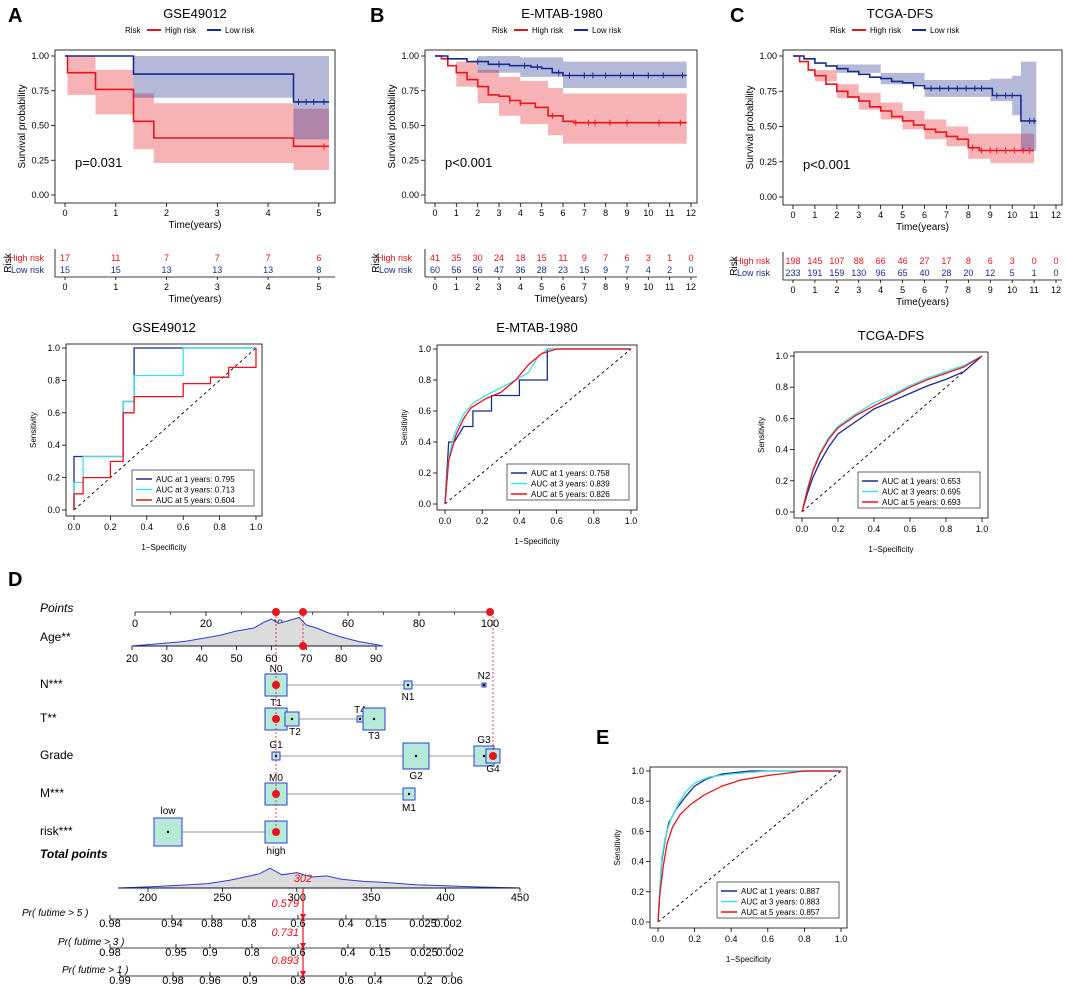 The image size is (1065, 989). What do you see at coordinates (792, 273) in the screenshot?
I see `risk-count-low: 233` at bounding box center [792, 273].